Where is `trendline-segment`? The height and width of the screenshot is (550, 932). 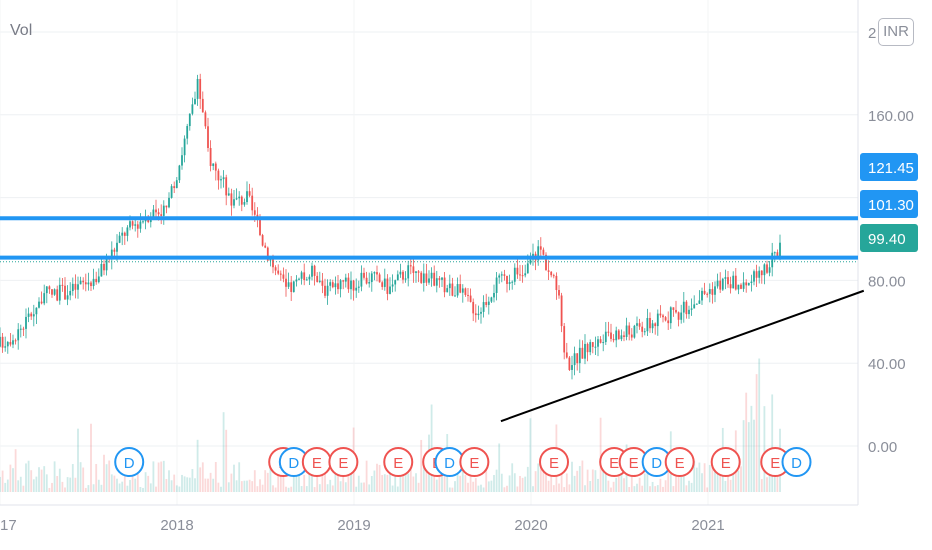
trendline-segment is located at coordinates (682, 356).